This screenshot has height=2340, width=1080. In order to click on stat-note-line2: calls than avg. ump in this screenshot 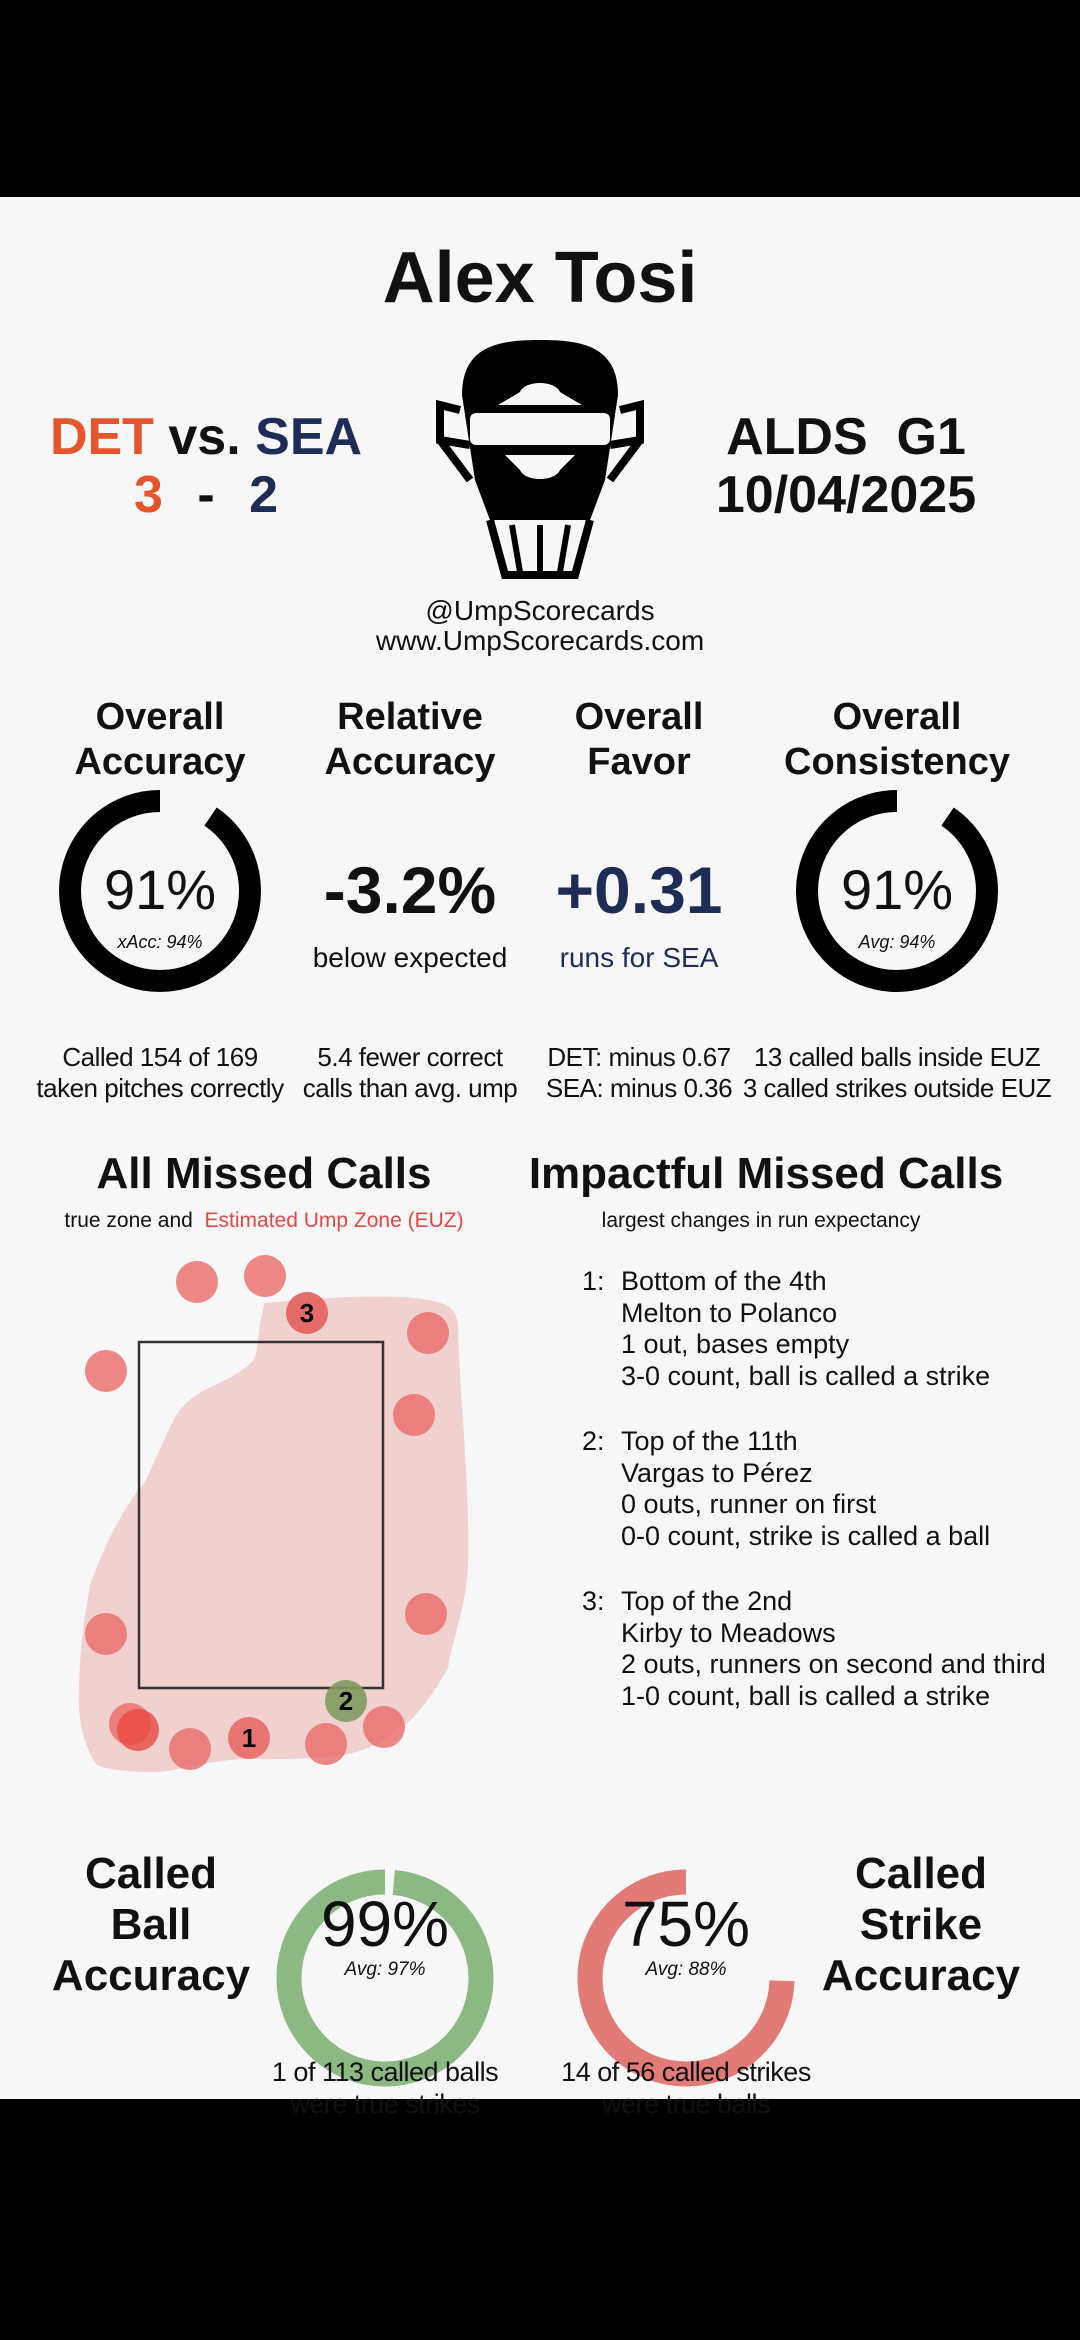, I will do `click(410, 1088)`.